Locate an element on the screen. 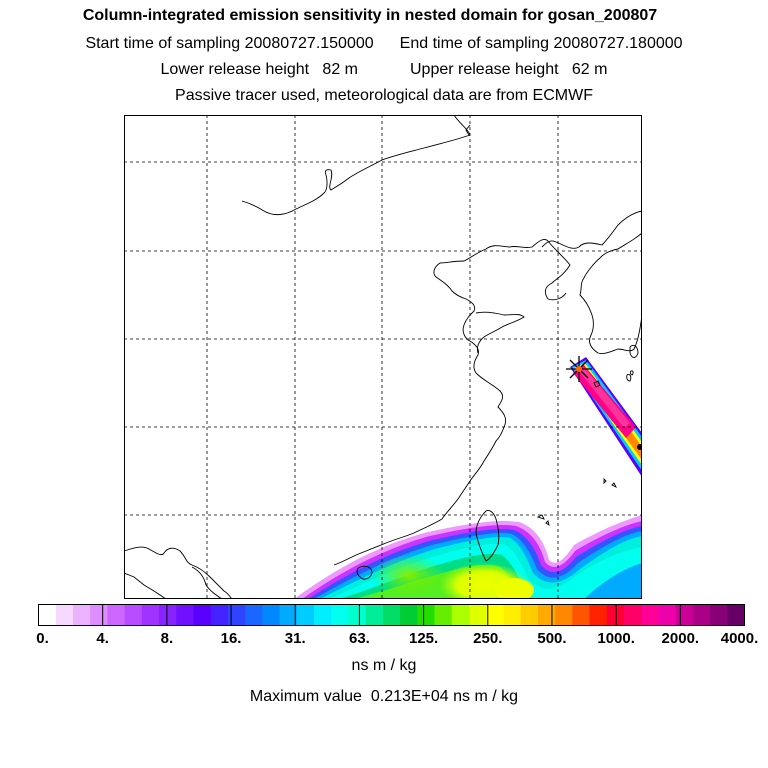 The width and height of the screenshot is (768, 768). colorbar-tick-label: 31. is located at coordinates (295, 638).